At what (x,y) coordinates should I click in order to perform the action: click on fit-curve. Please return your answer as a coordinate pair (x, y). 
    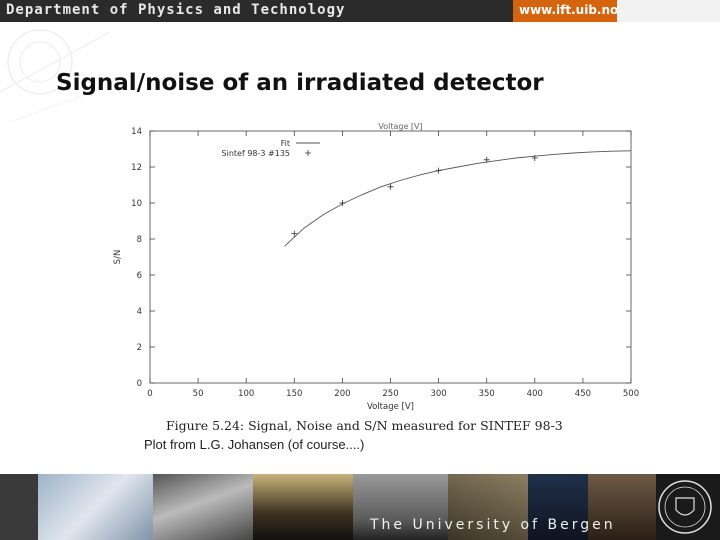
    Looking at the image, I should click on (458, 198).